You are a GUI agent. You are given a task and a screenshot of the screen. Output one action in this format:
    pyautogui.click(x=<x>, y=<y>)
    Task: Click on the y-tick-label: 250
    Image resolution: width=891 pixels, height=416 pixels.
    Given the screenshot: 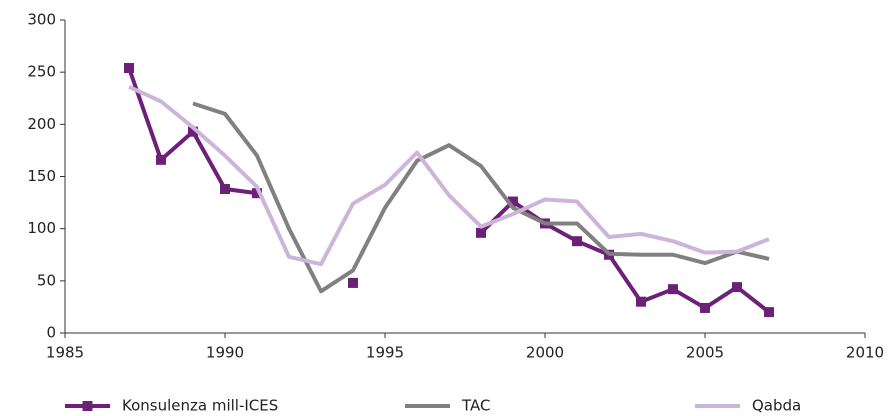 What is the action you would take?
    pyautogui.click(x=41, y=72)
    